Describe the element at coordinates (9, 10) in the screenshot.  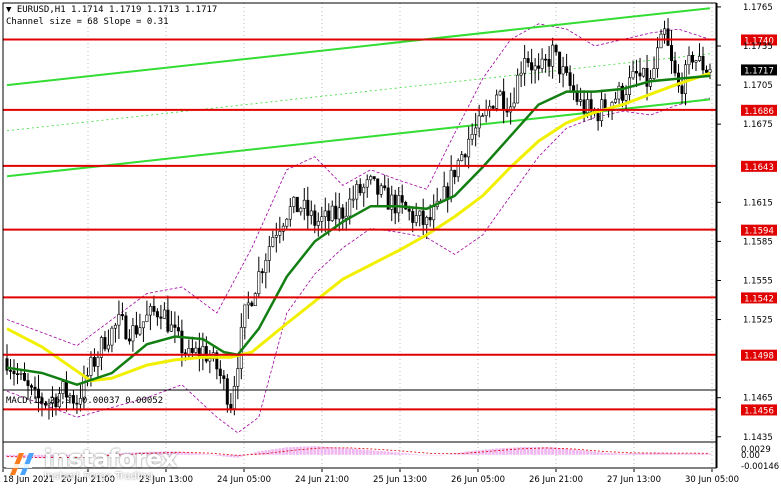
I see `dropdown-arrow-icon: ▼` at that location.